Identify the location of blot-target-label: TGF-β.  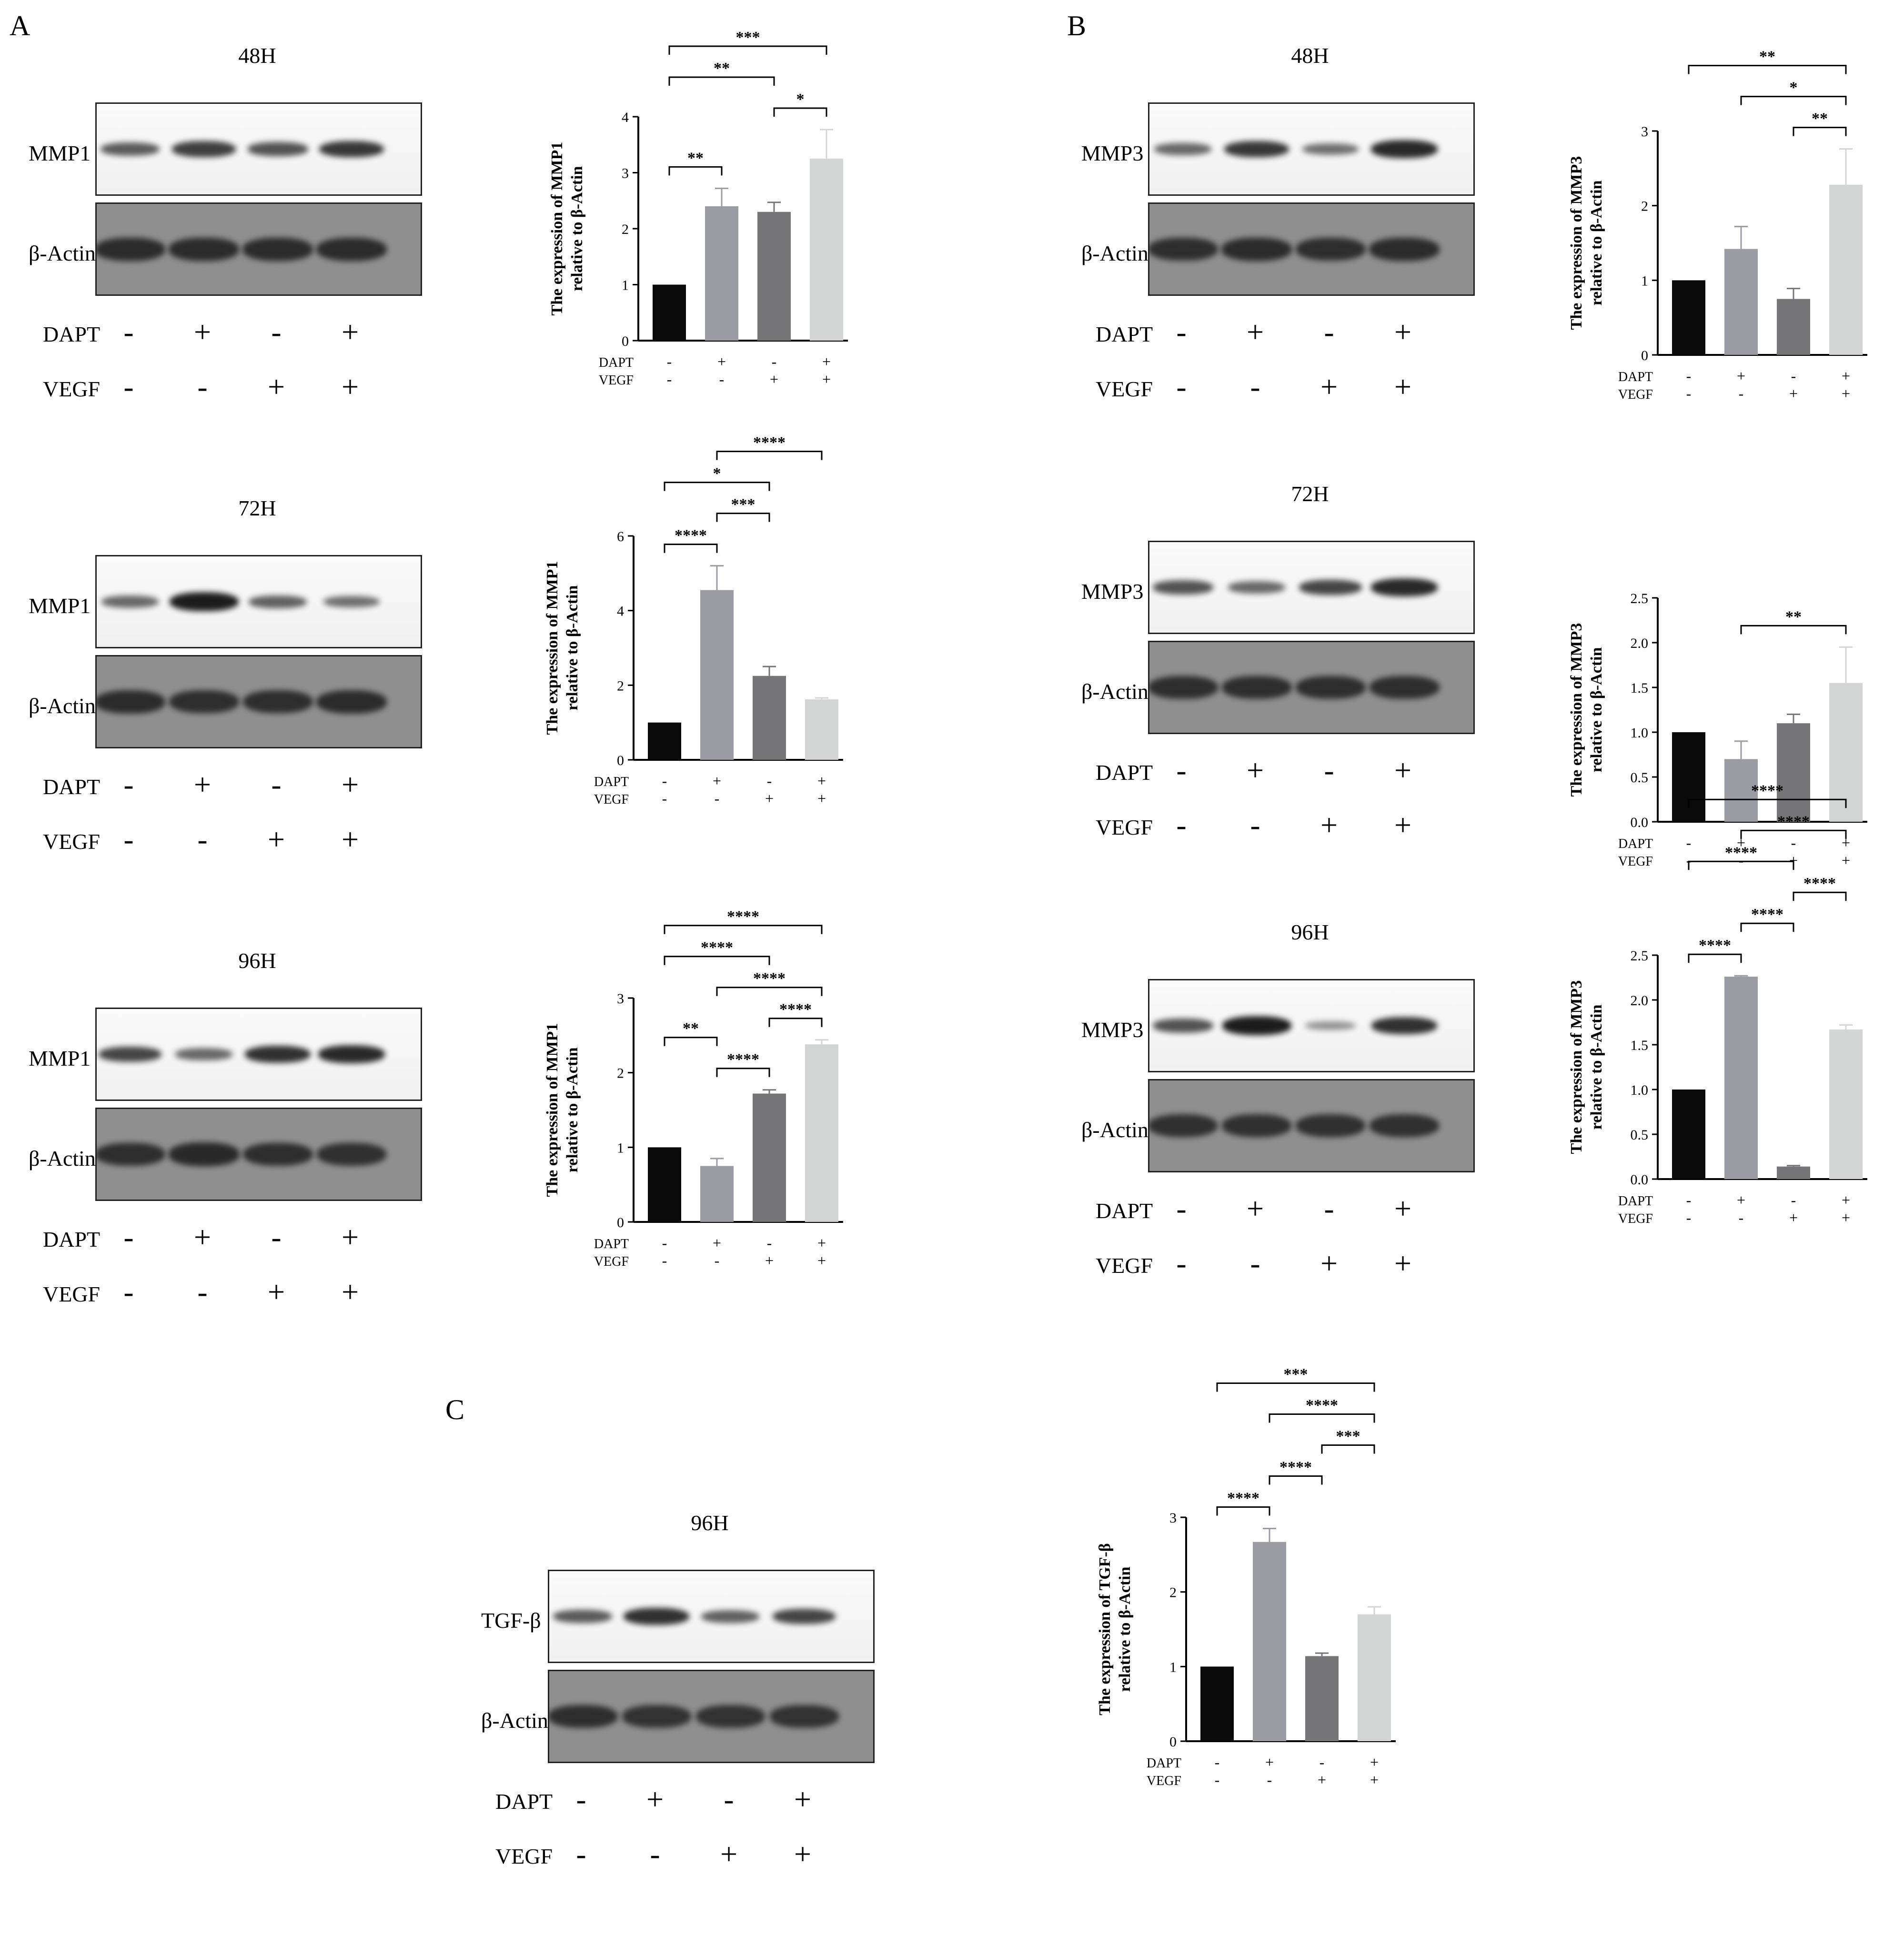
(511, 1620).